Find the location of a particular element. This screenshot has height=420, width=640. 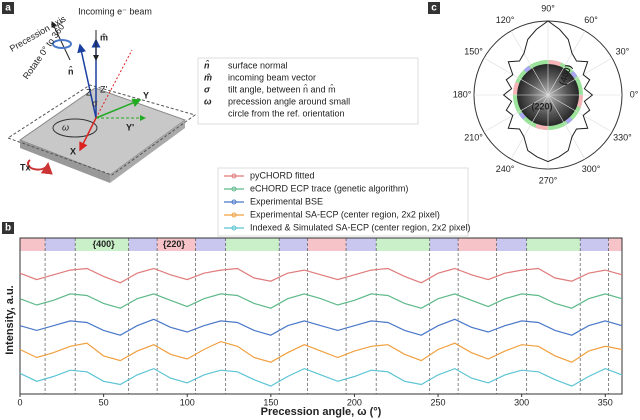

angle-label: 180° is located at coordinates (462, 94).